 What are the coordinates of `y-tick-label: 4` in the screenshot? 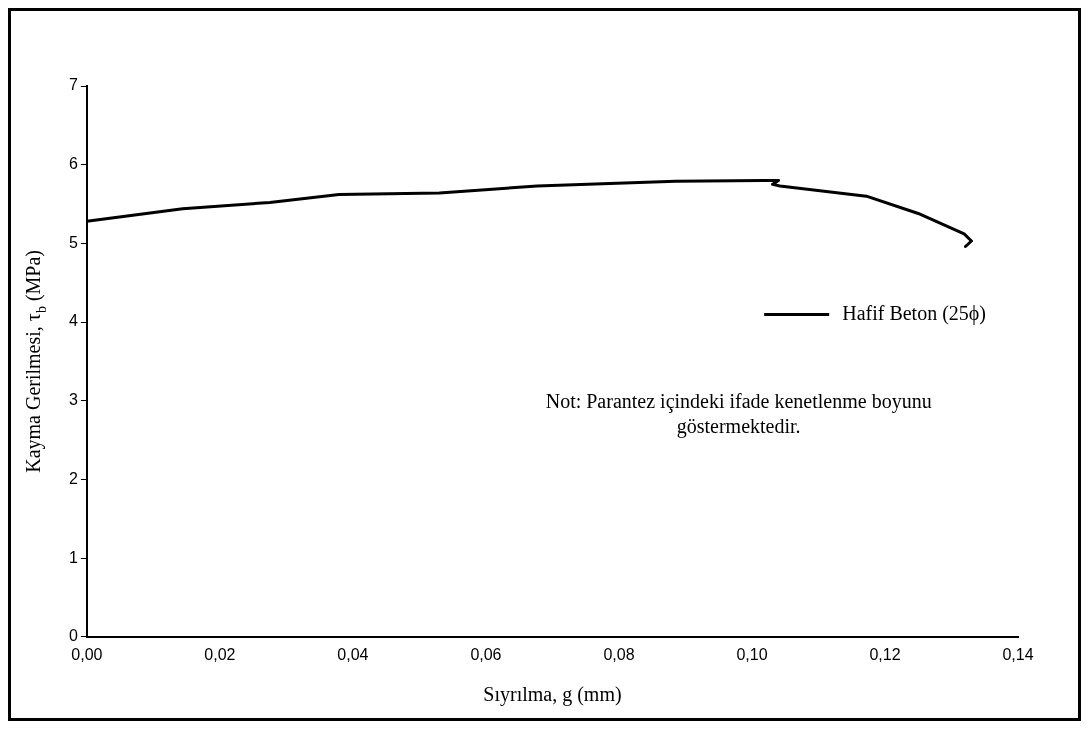 It's located at (73, 321).